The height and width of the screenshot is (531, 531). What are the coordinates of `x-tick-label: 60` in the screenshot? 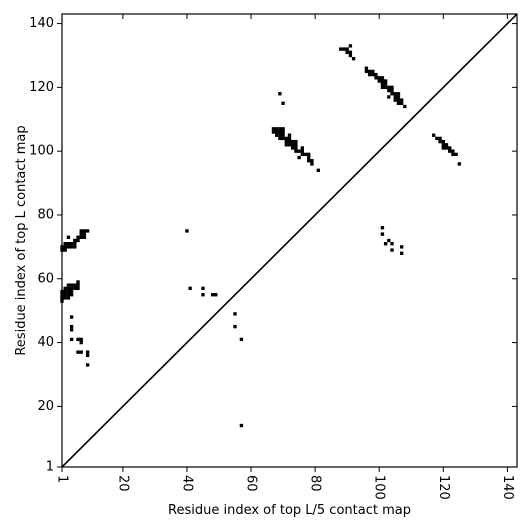 It's located at (251, 483).